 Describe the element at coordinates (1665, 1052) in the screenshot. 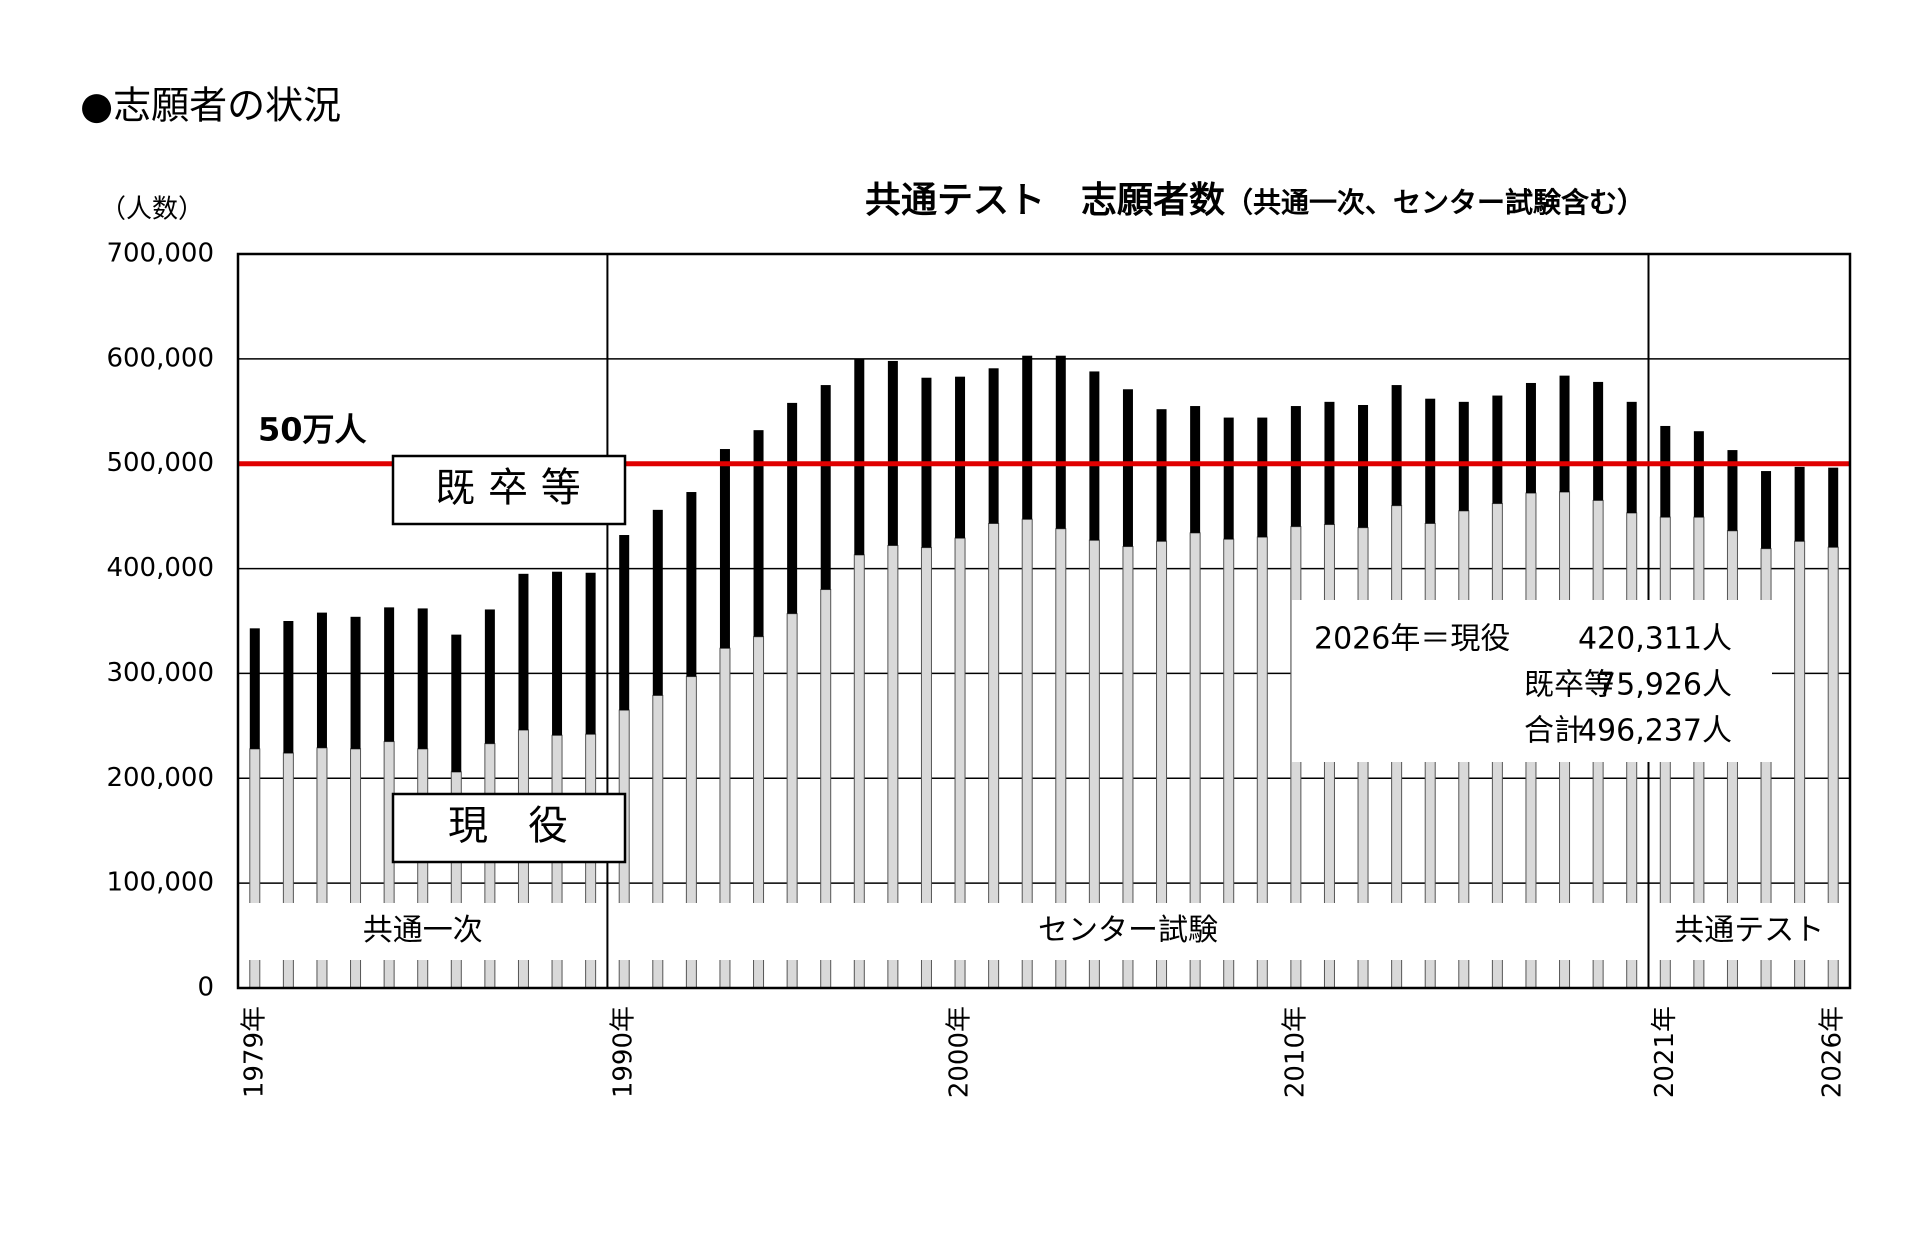

I see `x-tick-label: 2021年` at that location.